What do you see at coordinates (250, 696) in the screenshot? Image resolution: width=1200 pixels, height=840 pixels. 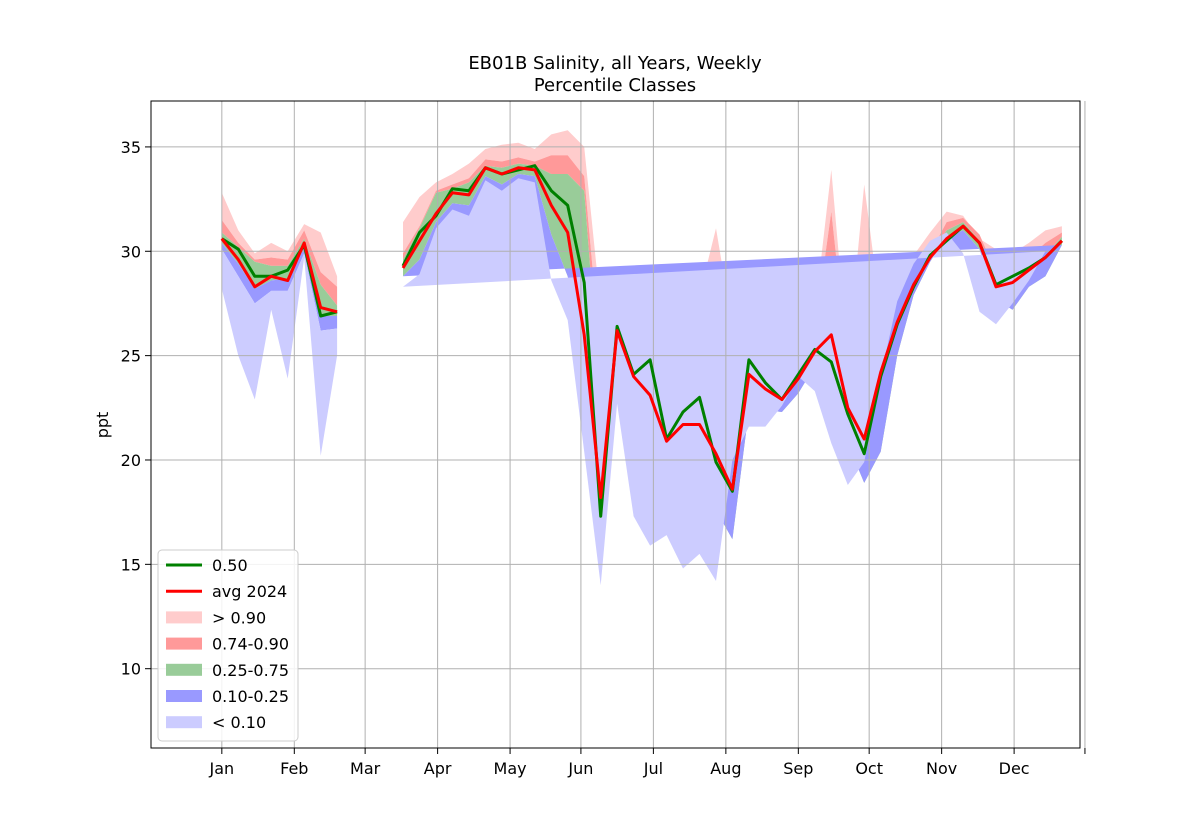 I see `legend-label: 0.10-0.25` at bounding box center [250, 696].